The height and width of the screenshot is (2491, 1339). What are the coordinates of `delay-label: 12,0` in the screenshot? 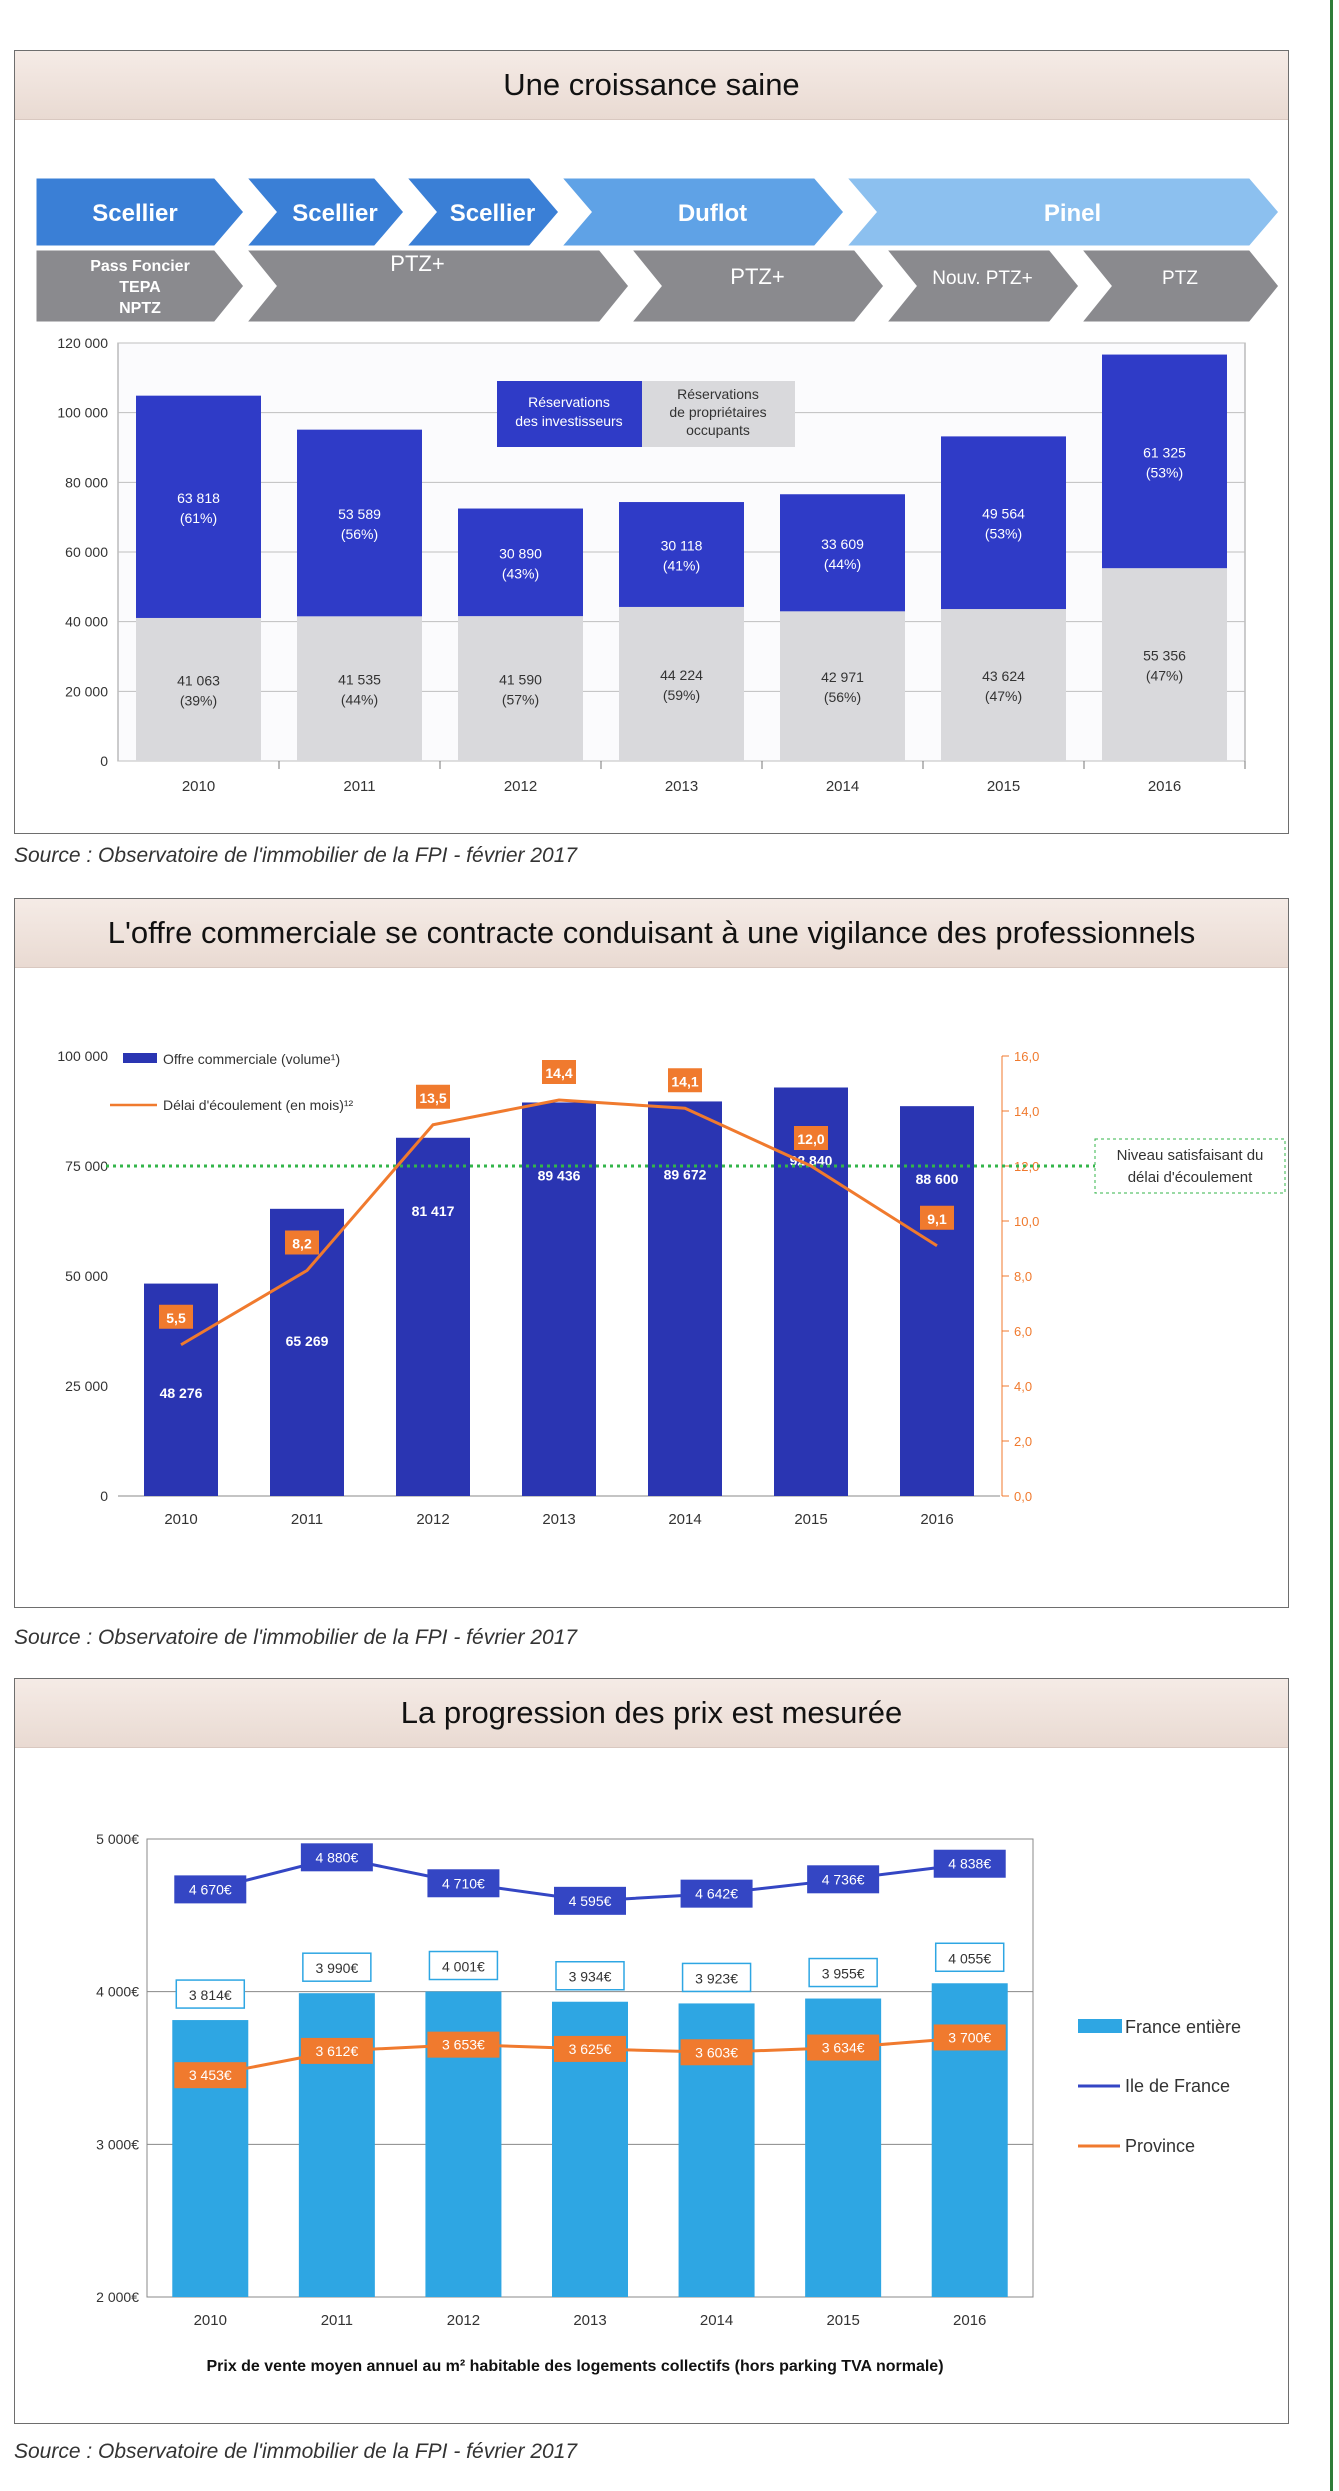 It's located at (810, 1139).